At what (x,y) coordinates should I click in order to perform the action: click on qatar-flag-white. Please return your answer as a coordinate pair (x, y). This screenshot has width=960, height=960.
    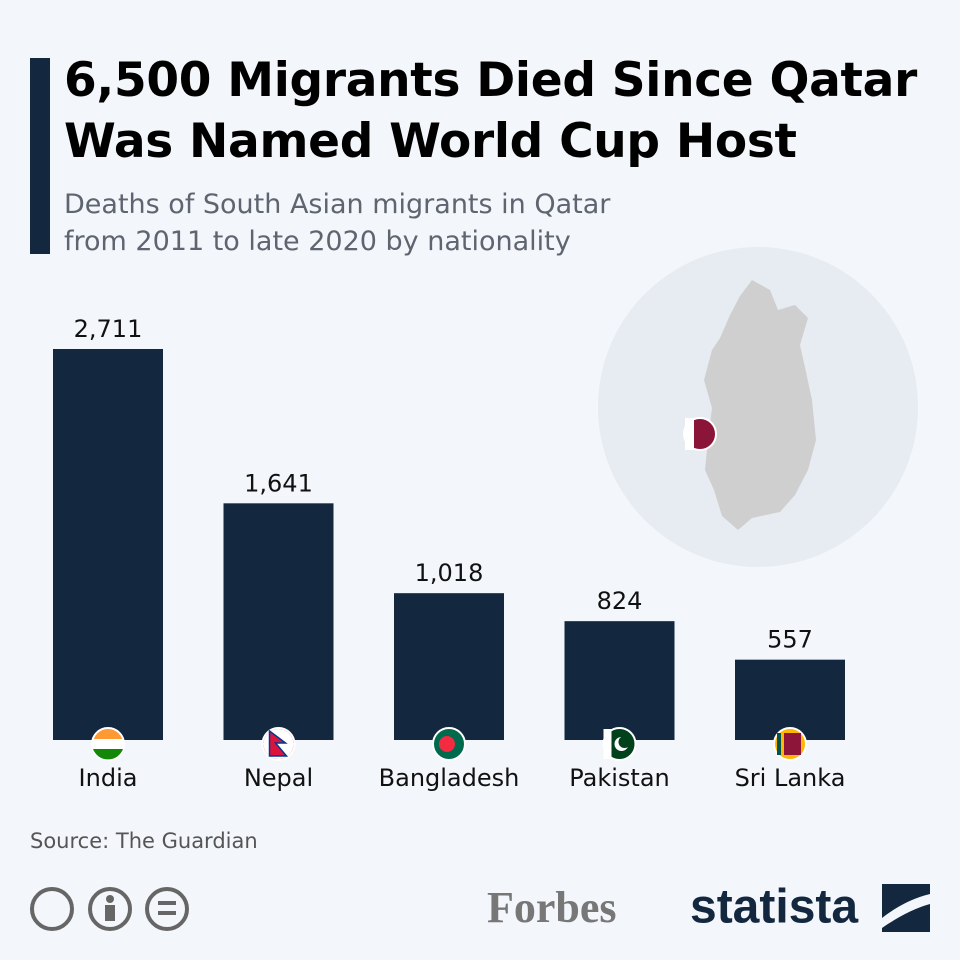
    Looking at the image, I should click on (689, 434).